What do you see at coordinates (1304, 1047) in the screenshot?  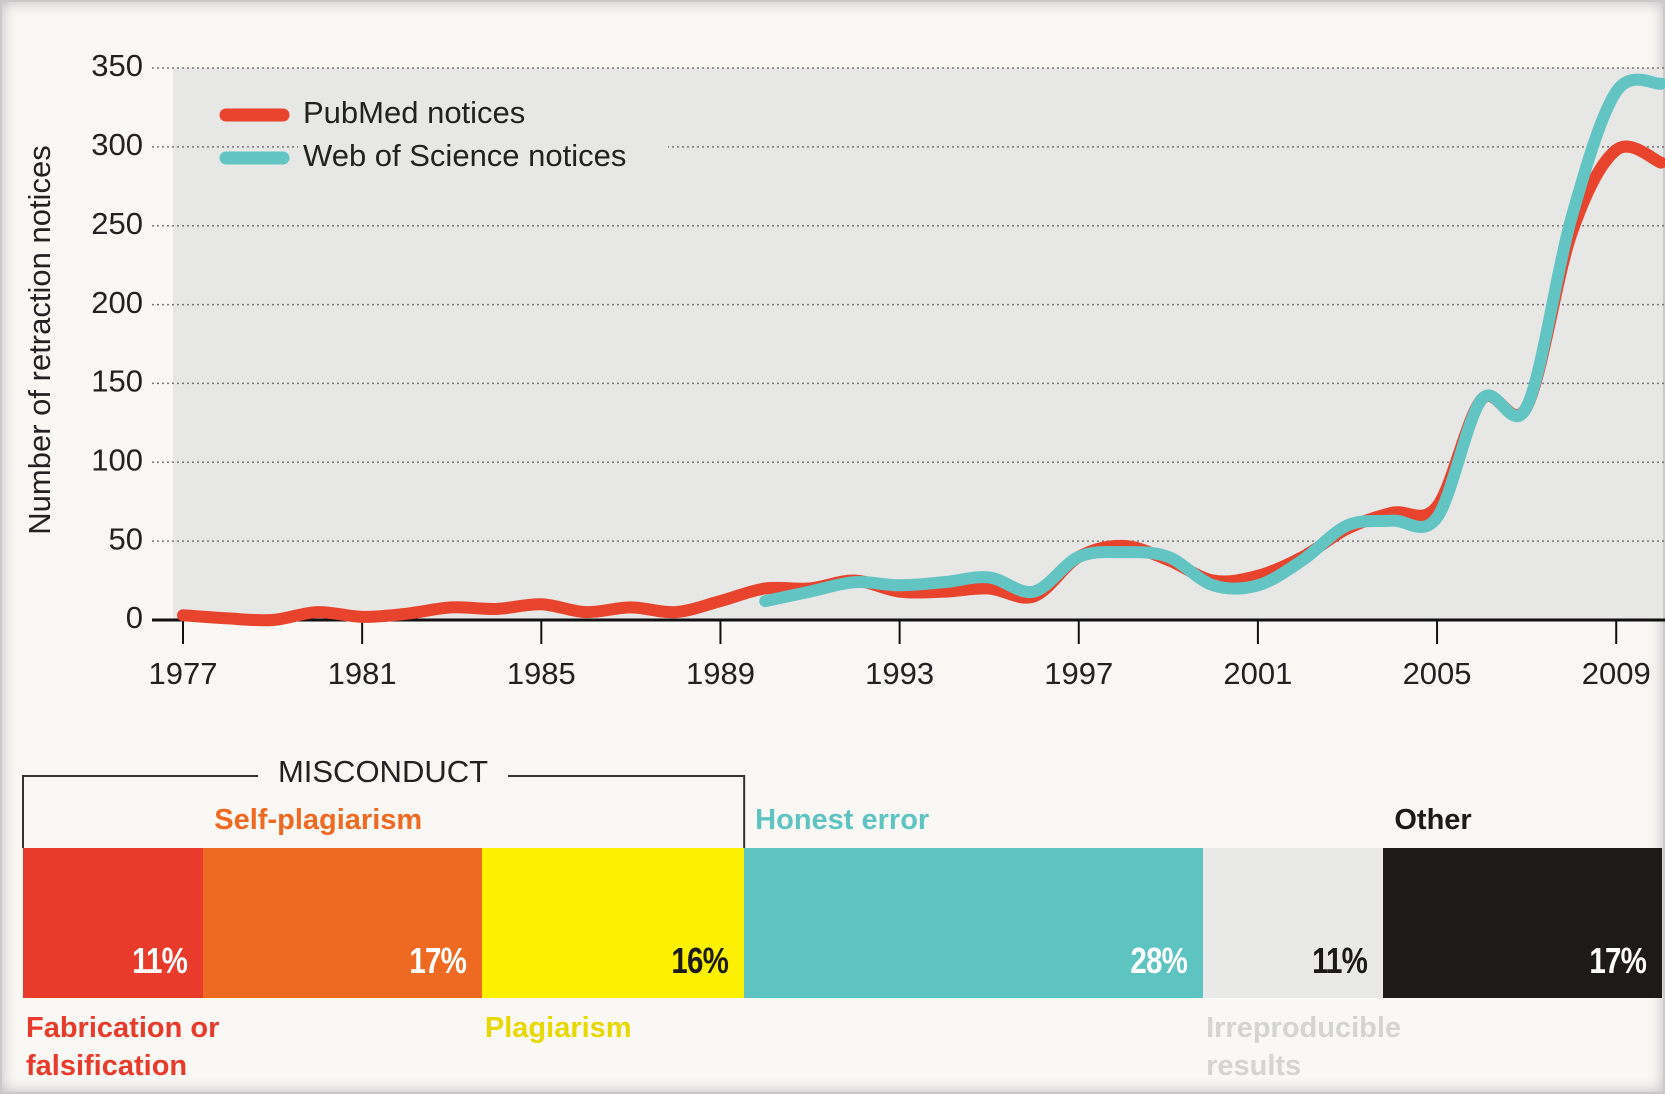 I see `category-label: Irreproducible results` at bounding box center [1304, 1047].